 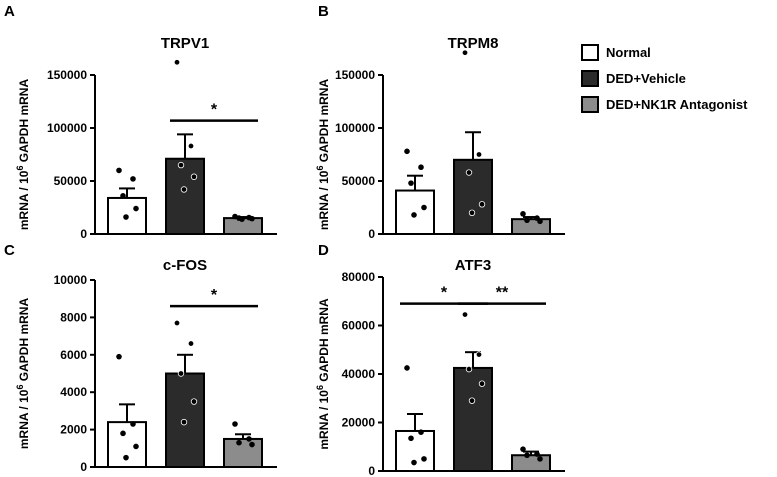 I want to click on panel-title: TRPM8, so click(x=473, y=43).